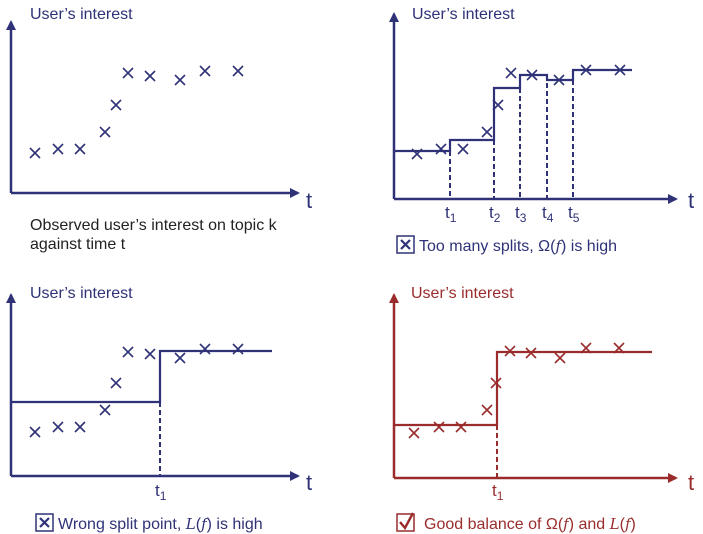 This screenshot has height=534, width=703. What do you see at coordinates (154, 225) in the screenshot?
I see `caption-line-1: Observed user’s interest on topic k` at bounding box center [154, 225].